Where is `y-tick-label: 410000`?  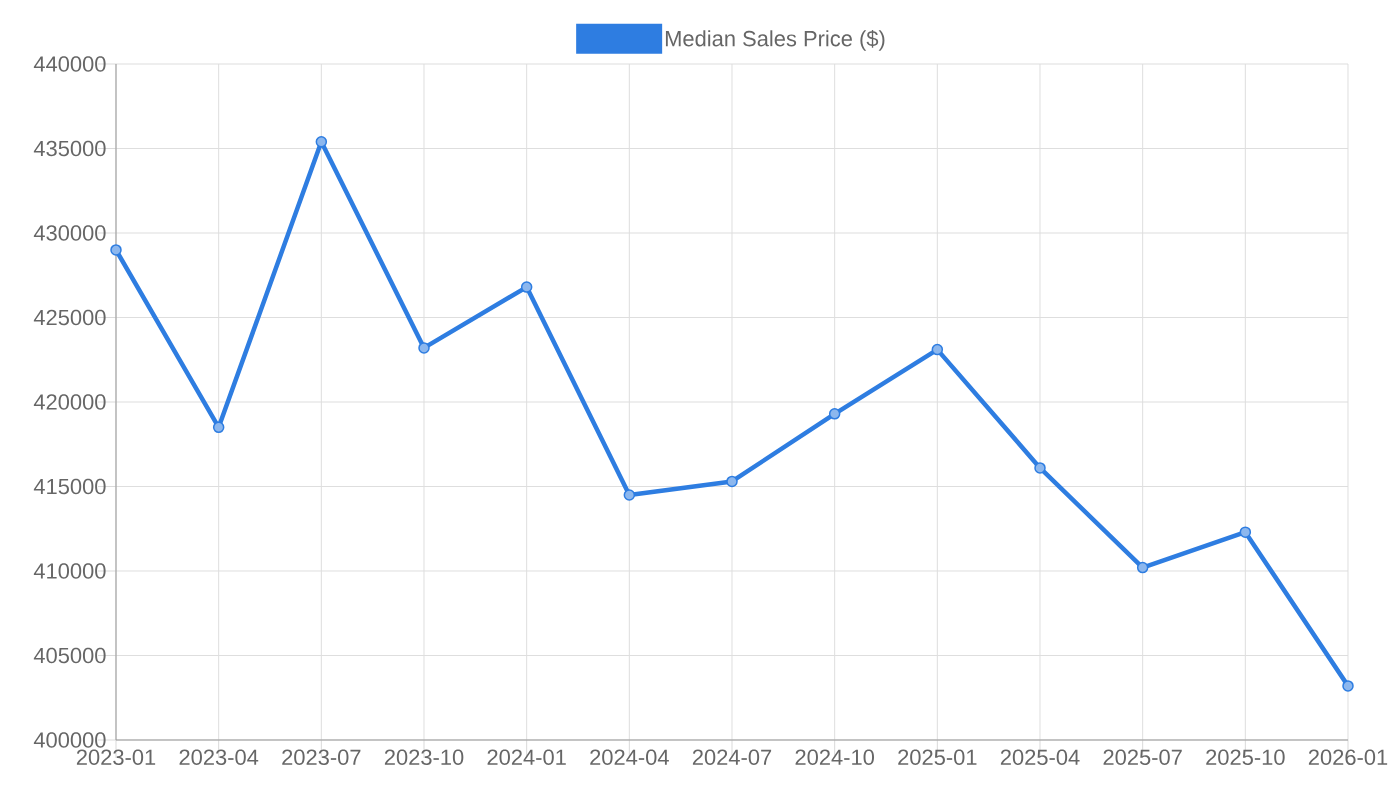 y-tick-label: 410000 is located at coordinates (69, 571).